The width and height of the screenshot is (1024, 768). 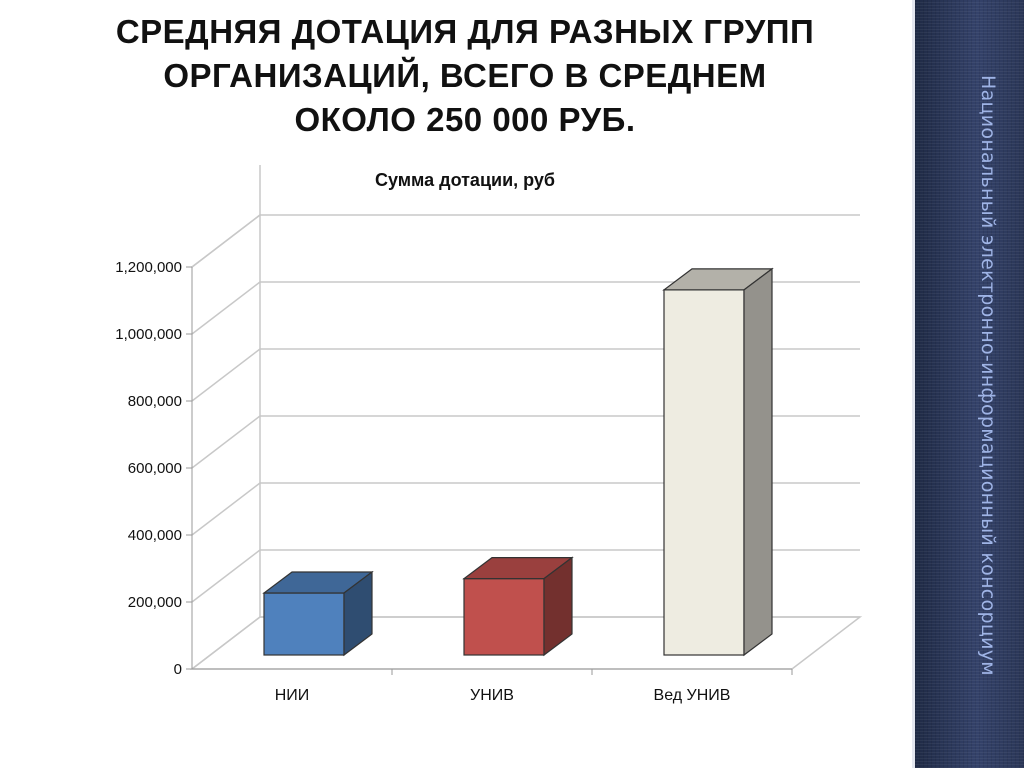 What do you see at coordinates (148, 267) in the screenshot?
I see `y-tick-label: 1,200,000` at bounding box center [148, 267].